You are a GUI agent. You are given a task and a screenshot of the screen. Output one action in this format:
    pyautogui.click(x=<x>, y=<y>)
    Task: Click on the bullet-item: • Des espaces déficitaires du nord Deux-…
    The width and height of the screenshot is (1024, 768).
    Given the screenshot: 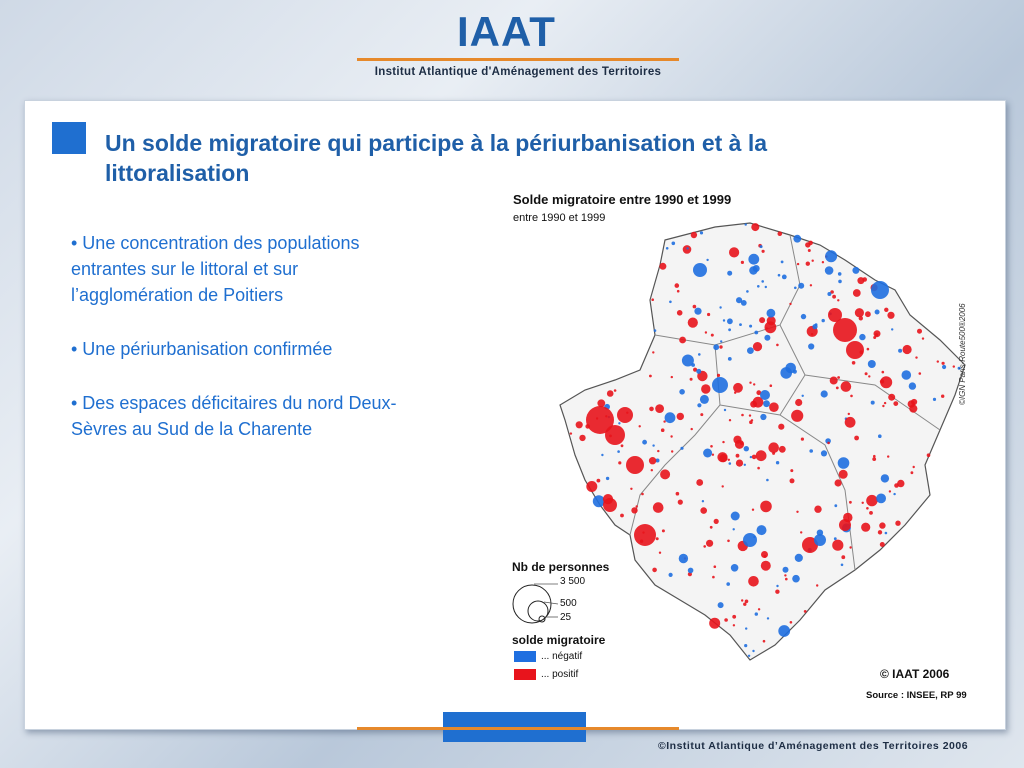 What is the action you would take?
    pyautogui.click(x=234, y=416)
    